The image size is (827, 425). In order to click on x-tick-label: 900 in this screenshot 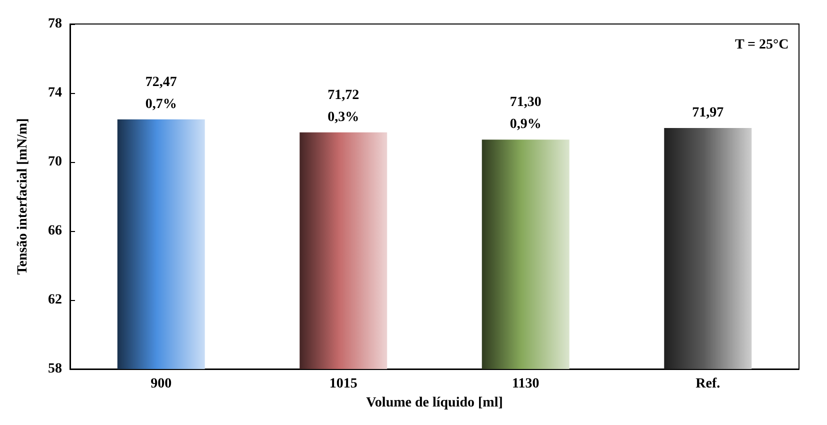, I will do `click(161, 384)`.